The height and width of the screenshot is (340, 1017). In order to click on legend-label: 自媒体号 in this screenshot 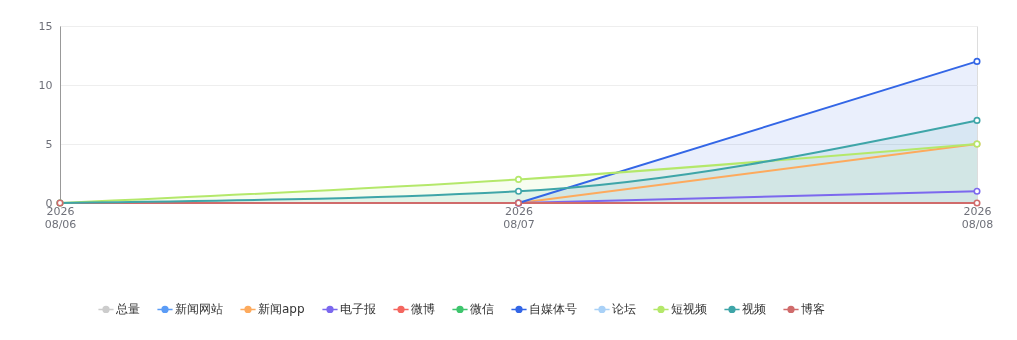, I will do `click(553, 309)`.